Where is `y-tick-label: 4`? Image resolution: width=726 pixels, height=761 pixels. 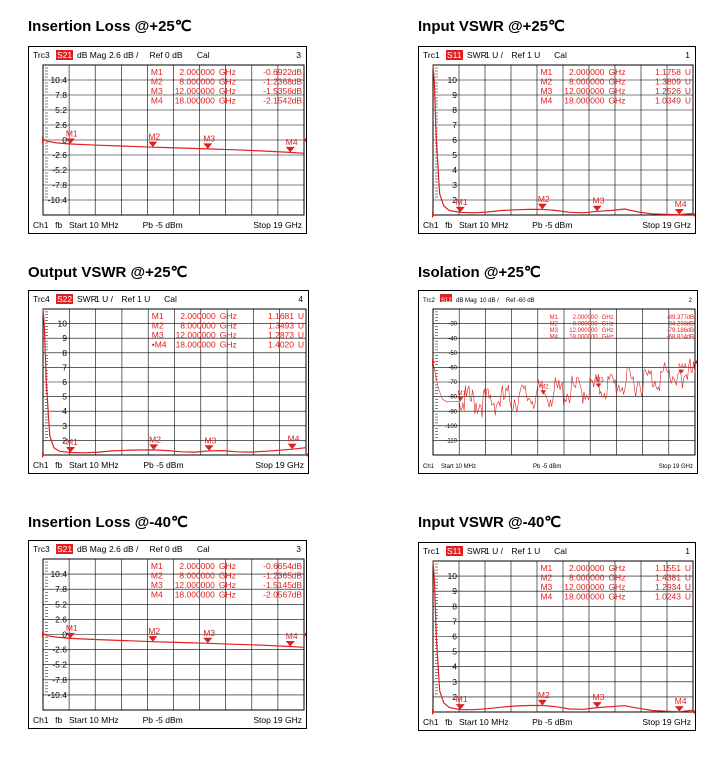
y-tick-label: 4 is located at coordinates (454, 667).